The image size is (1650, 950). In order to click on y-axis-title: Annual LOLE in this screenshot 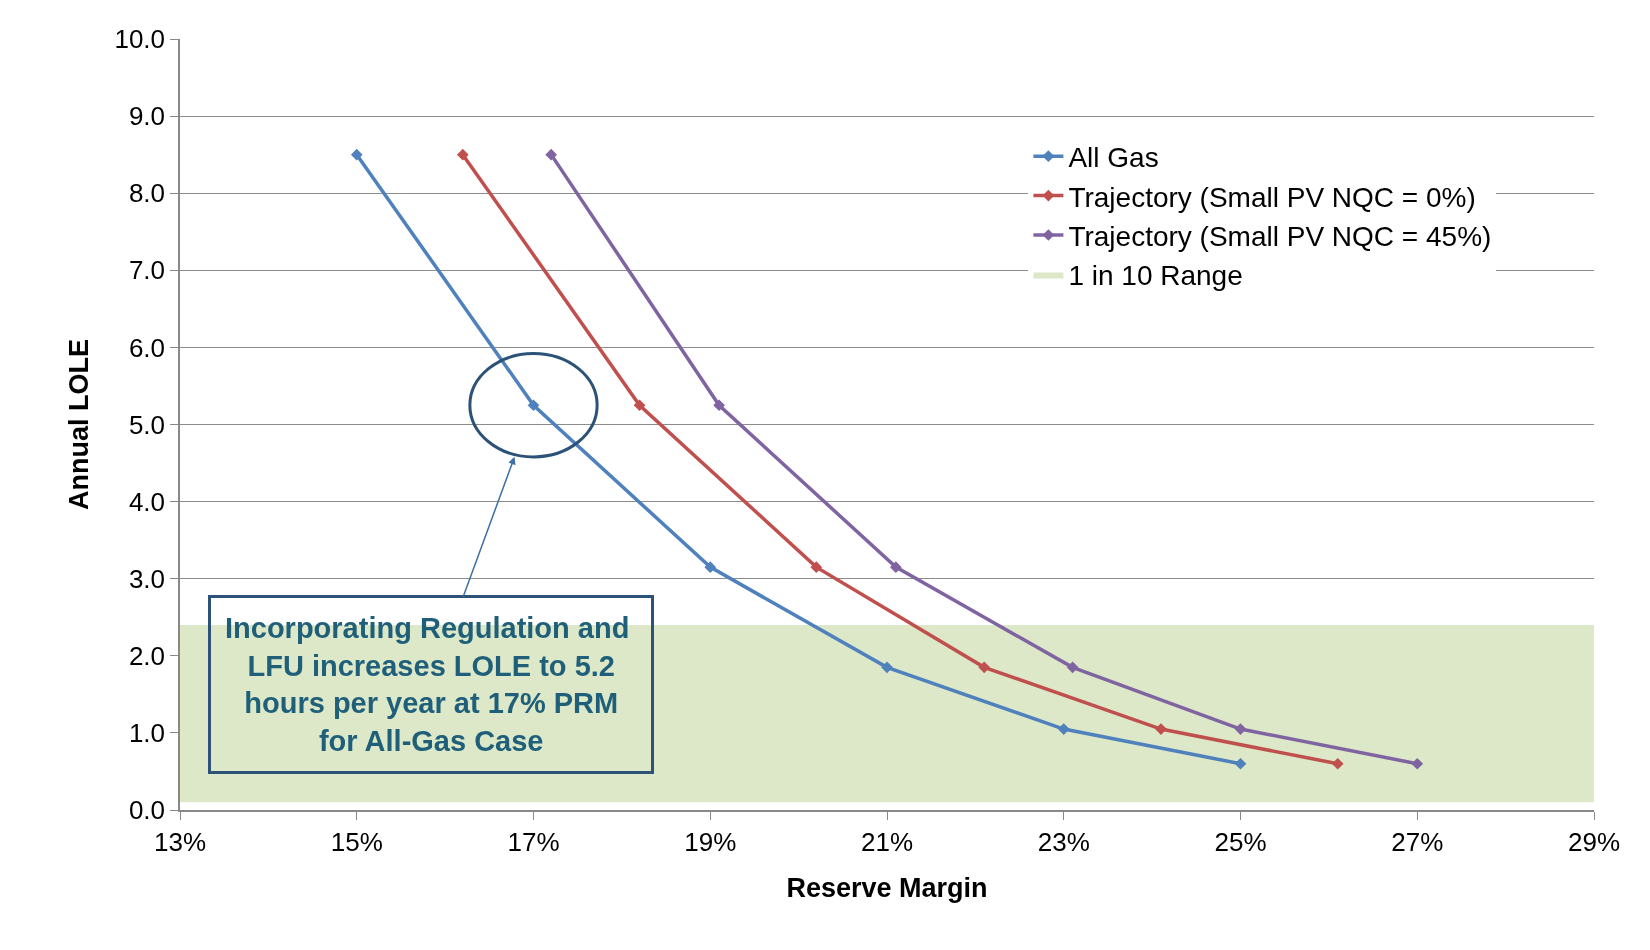, I will do `click(78, 424)`.